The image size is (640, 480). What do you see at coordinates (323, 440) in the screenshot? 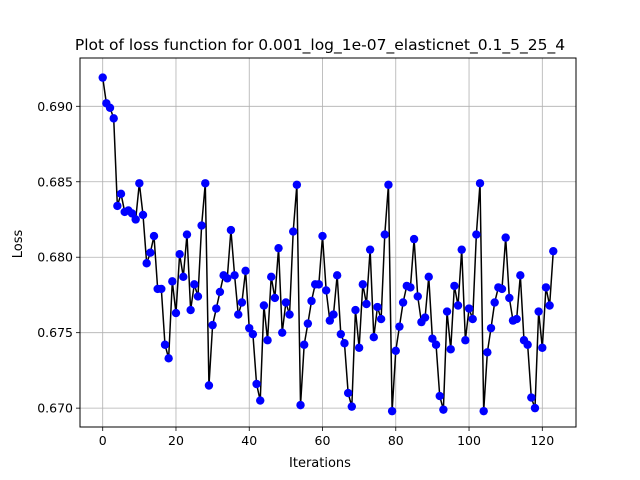
I see `x-tick-label: 60` at bounding box center [323, 440].